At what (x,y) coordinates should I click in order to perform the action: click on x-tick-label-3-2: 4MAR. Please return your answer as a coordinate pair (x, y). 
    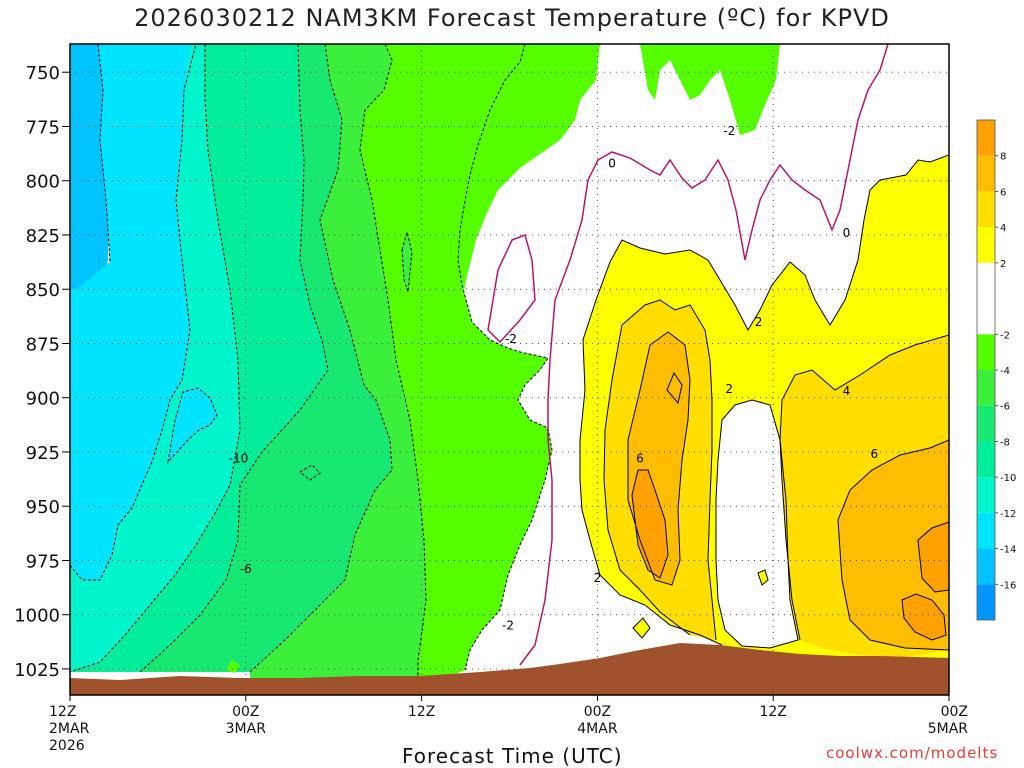
    Looking at the image, I should click on (597, 729).